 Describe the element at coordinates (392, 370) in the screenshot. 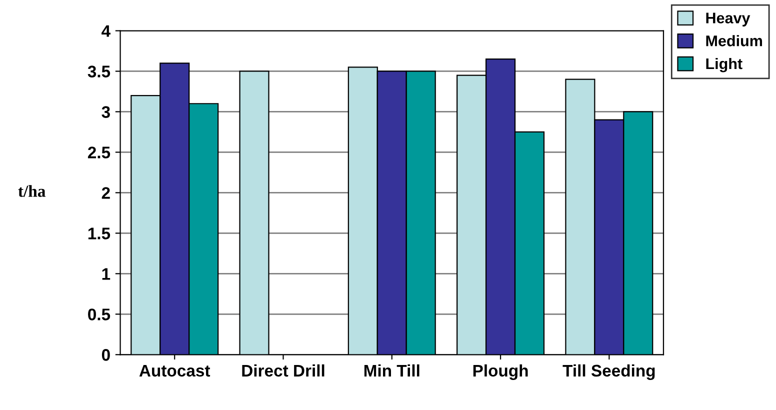

I see `x-tick-label: Min Till` at that location.